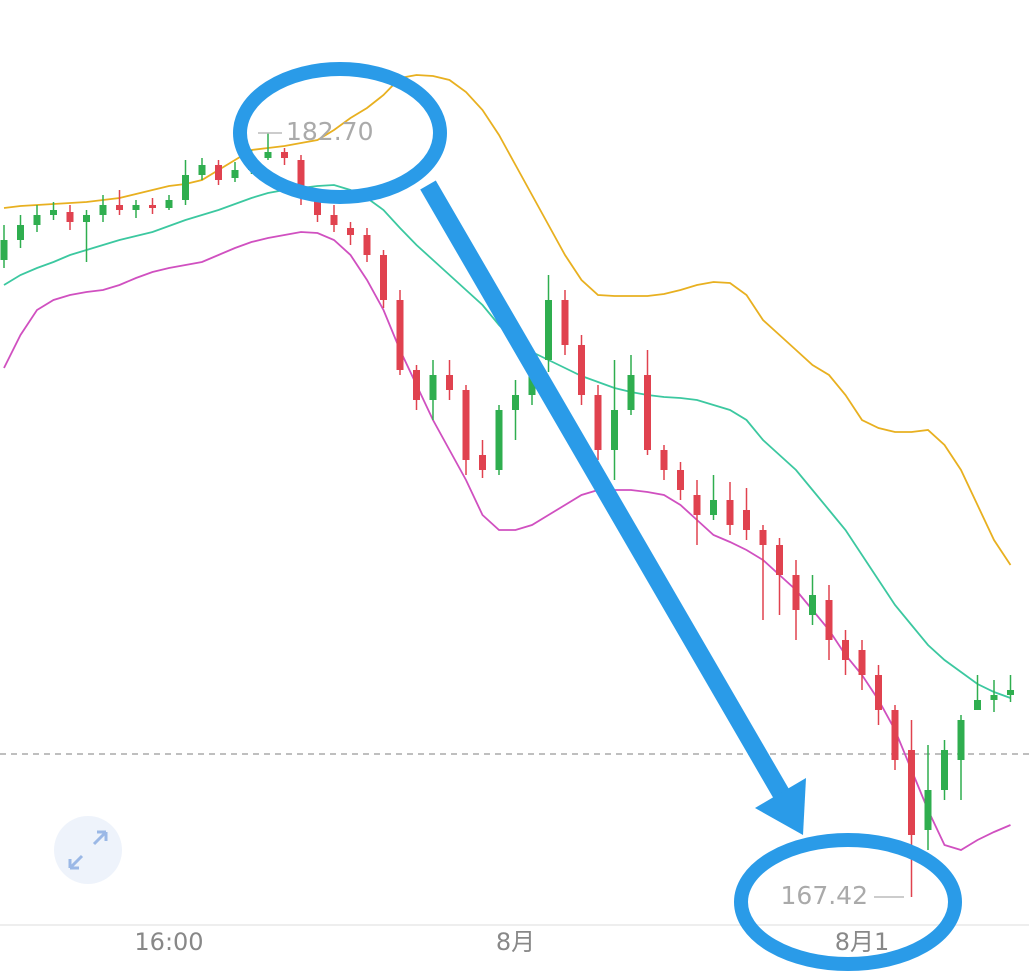  Describe the element at coordinates (824, 895) in the screenshot. I see `low-marker-label: 167.42` at that location.